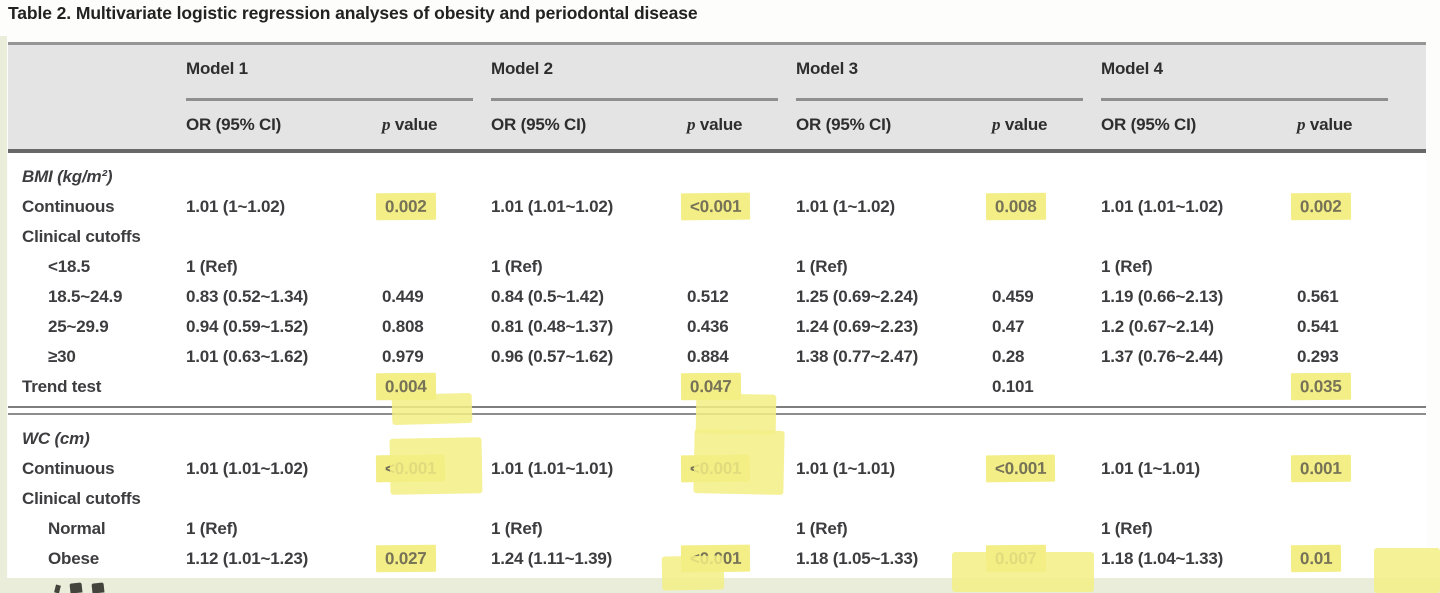 This screenshot has height=593, width=1440. I want to click on row-label: WC (cm), so click(56, 438).